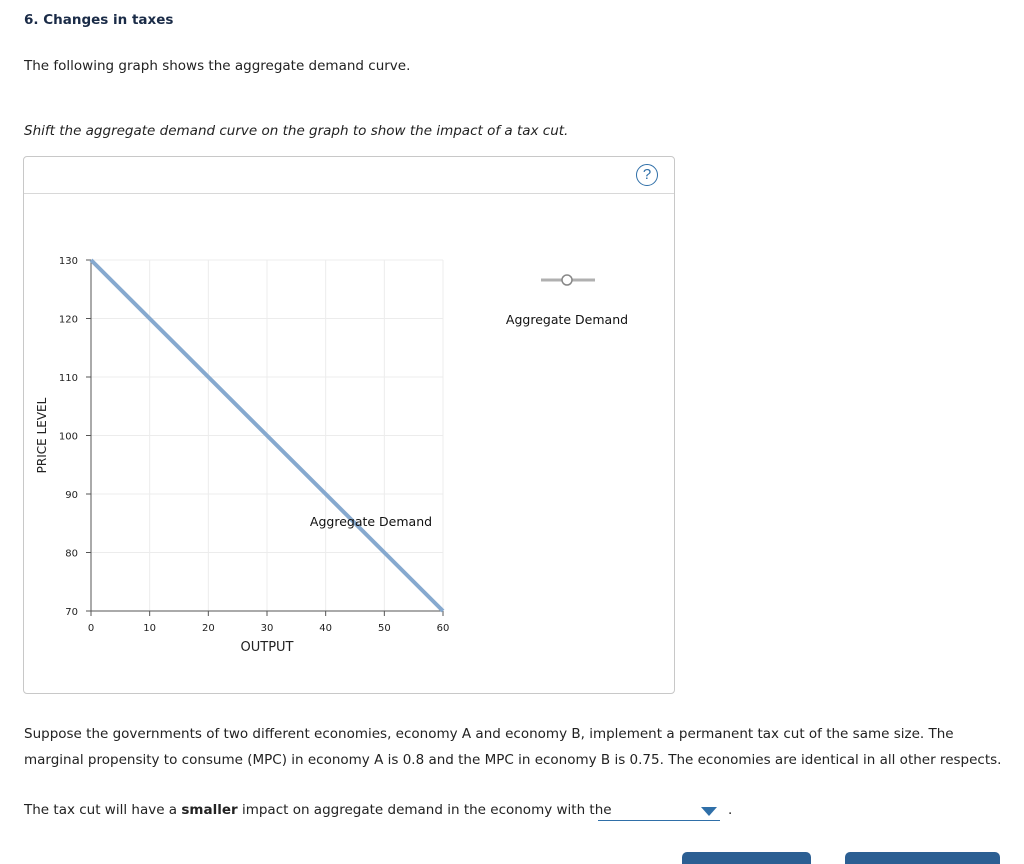  What do you see at coordinates (68, 320) in the screenshot?
I see `y-tick-label: 120` at bounding box center [68, 320].